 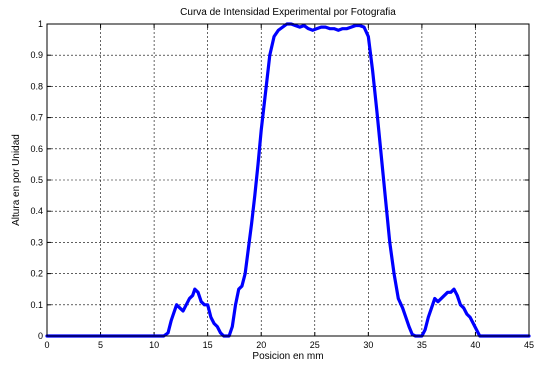 I want to click on x-tick-label: 20, so click(x=261, y=345).